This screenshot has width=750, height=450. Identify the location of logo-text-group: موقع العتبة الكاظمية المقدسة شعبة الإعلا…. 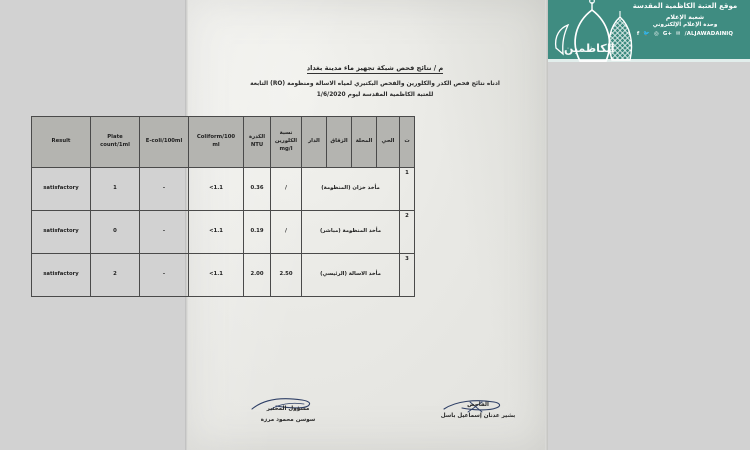
(685, 19).